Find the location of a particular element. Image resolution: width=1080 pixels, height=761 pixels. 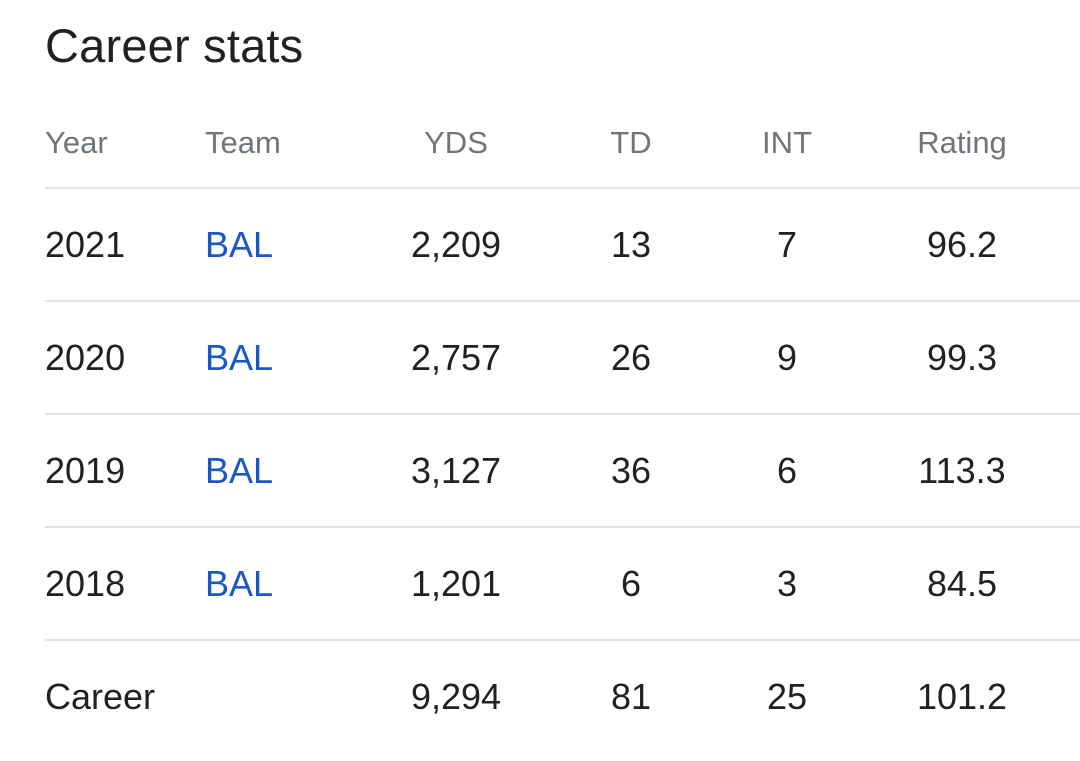

yds-cell: 2,209 is located at coordinates (456, 244).